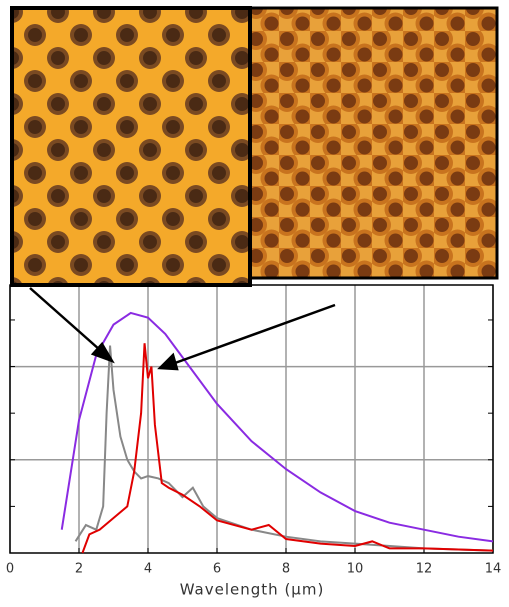  What do you see at coordinates (182, 329) in the screenshot?
I see `arrow` at bounding box center [182, 329].